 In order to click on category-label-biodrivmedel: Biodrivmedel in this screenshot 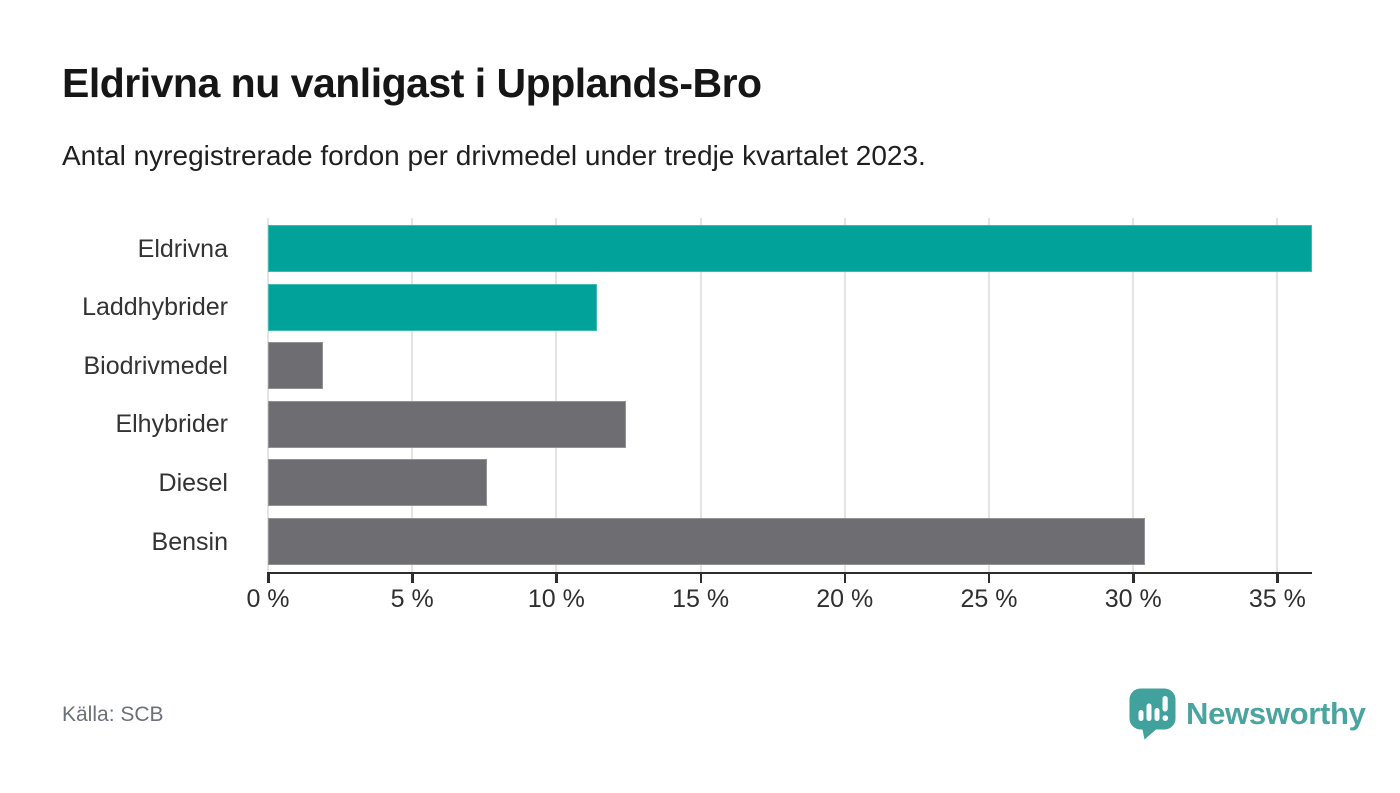, I will do `click(155, 365)`.